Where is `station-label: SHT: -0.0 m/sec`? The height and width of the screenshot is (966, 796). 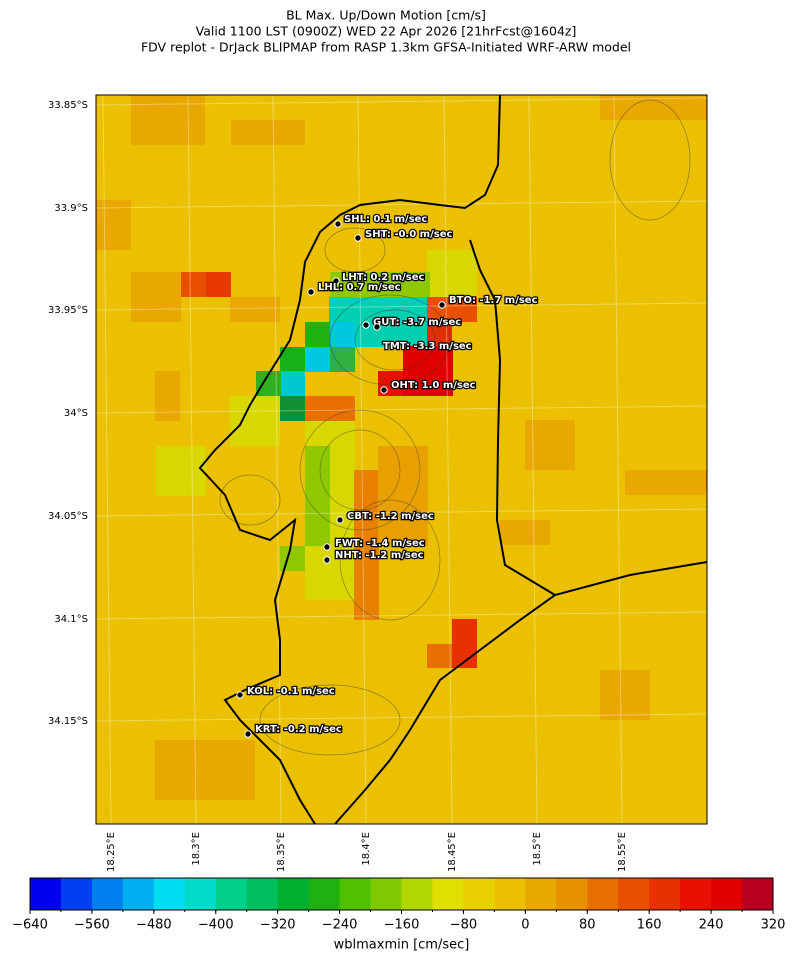 station-label: SHT: -0.0 m/sec is located at coordinates (408, 234).